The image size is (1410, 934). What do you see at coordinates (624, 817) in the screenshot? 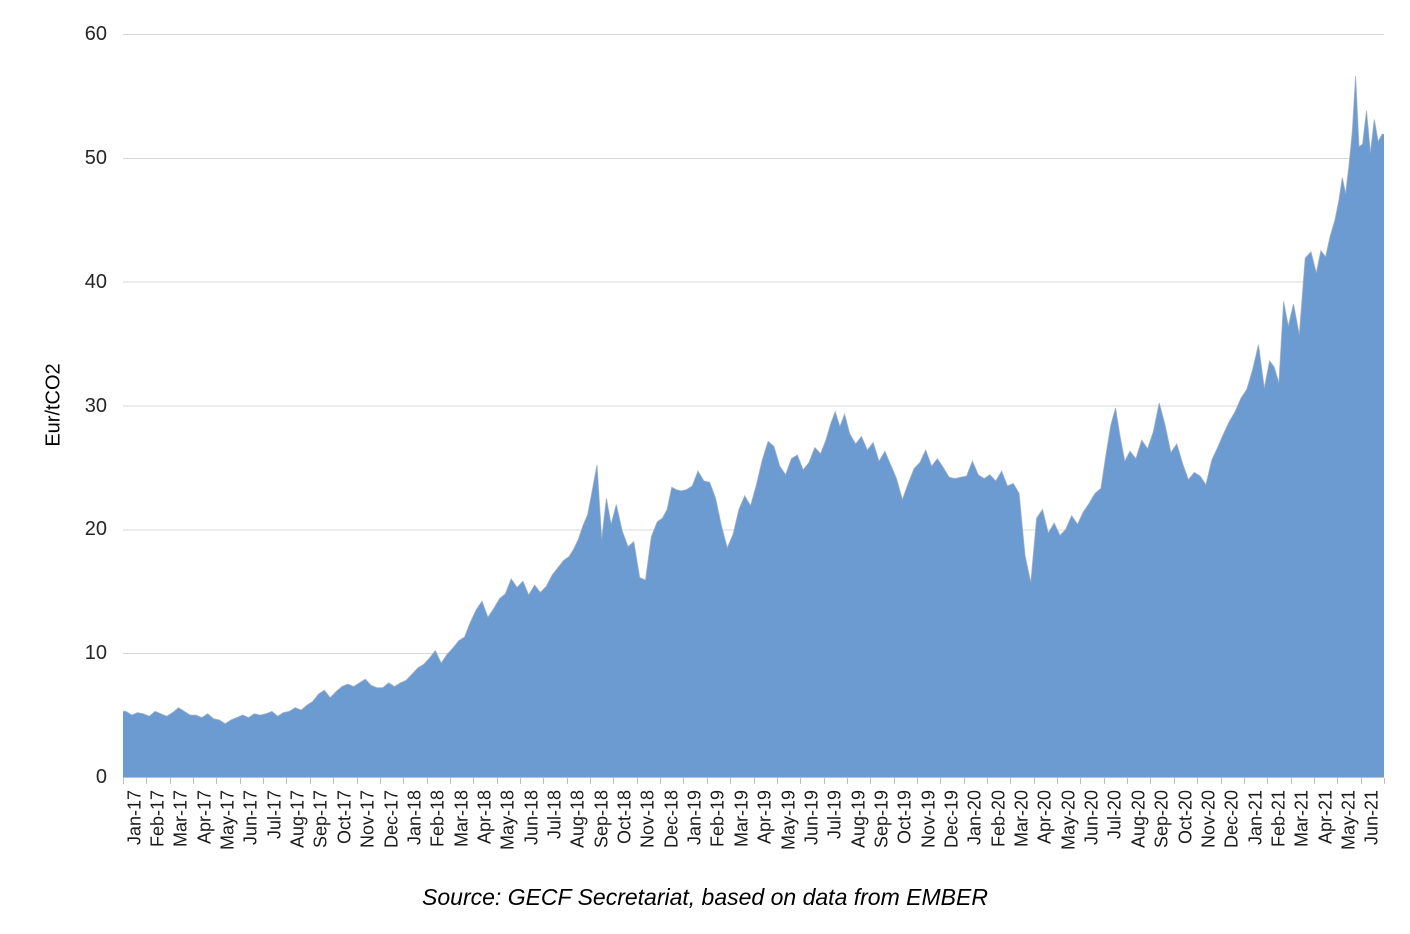
I see `x-tick-label: Oct-18` at bounding box center [624, 817].